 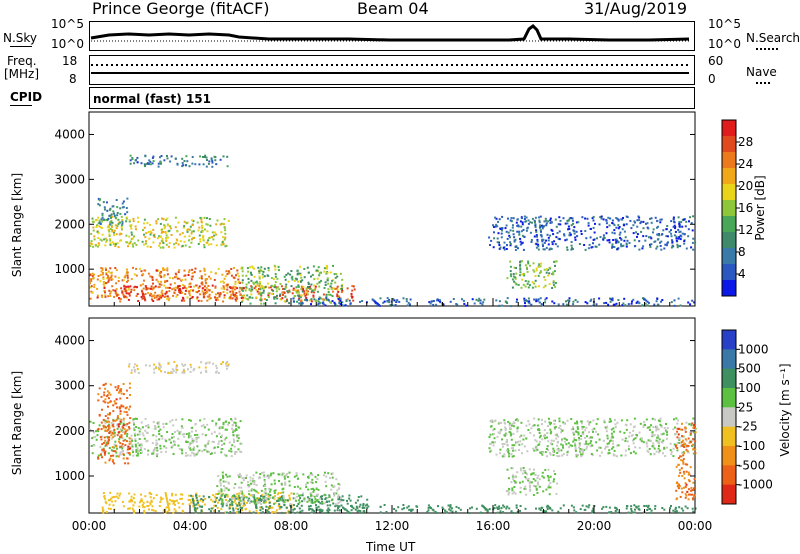 What do you see at coordinates (729, 128) in the screenshot?
I see `power-cbar-swatch` at bounding box center [729, 128].